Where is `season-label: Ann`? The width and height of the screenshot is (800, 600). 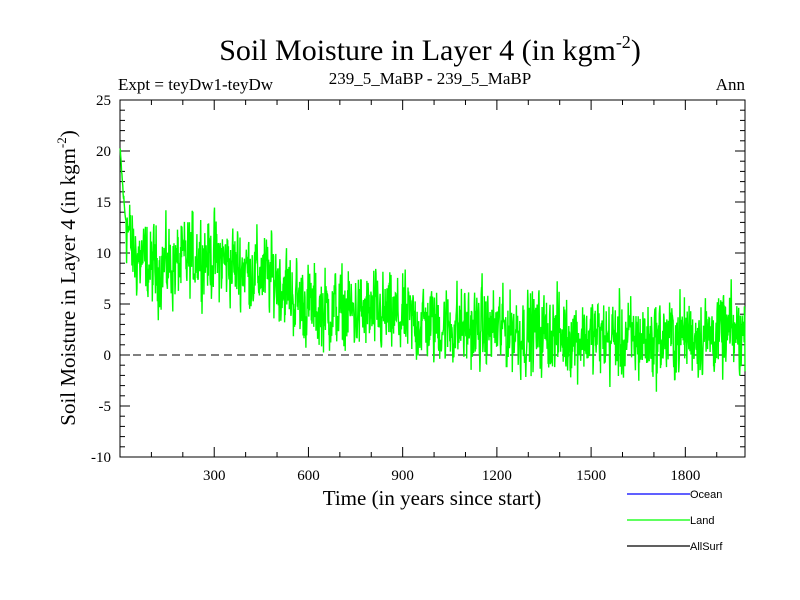 season-label: Ann is located at coordinates (731, 84).